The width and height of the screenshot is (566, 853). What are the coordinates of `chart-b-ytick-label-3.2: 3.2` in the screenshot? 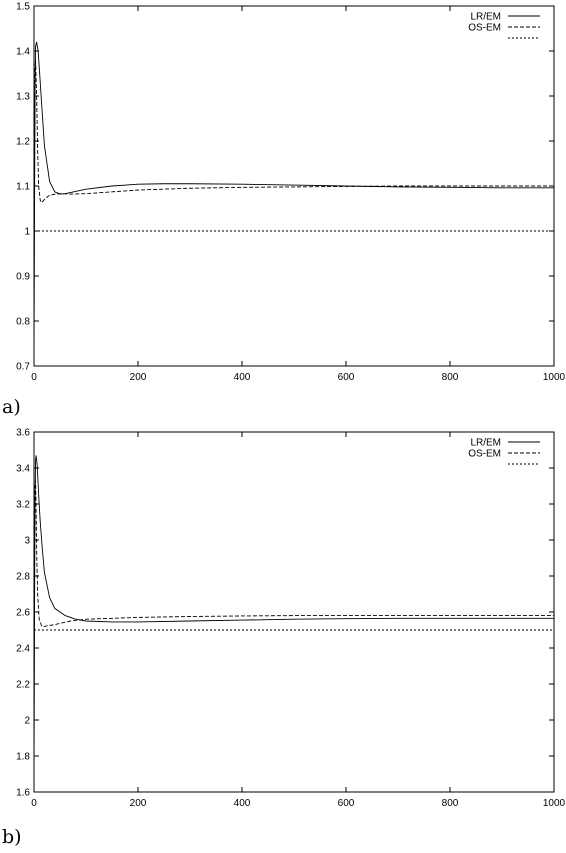 It's located at (23, 505).